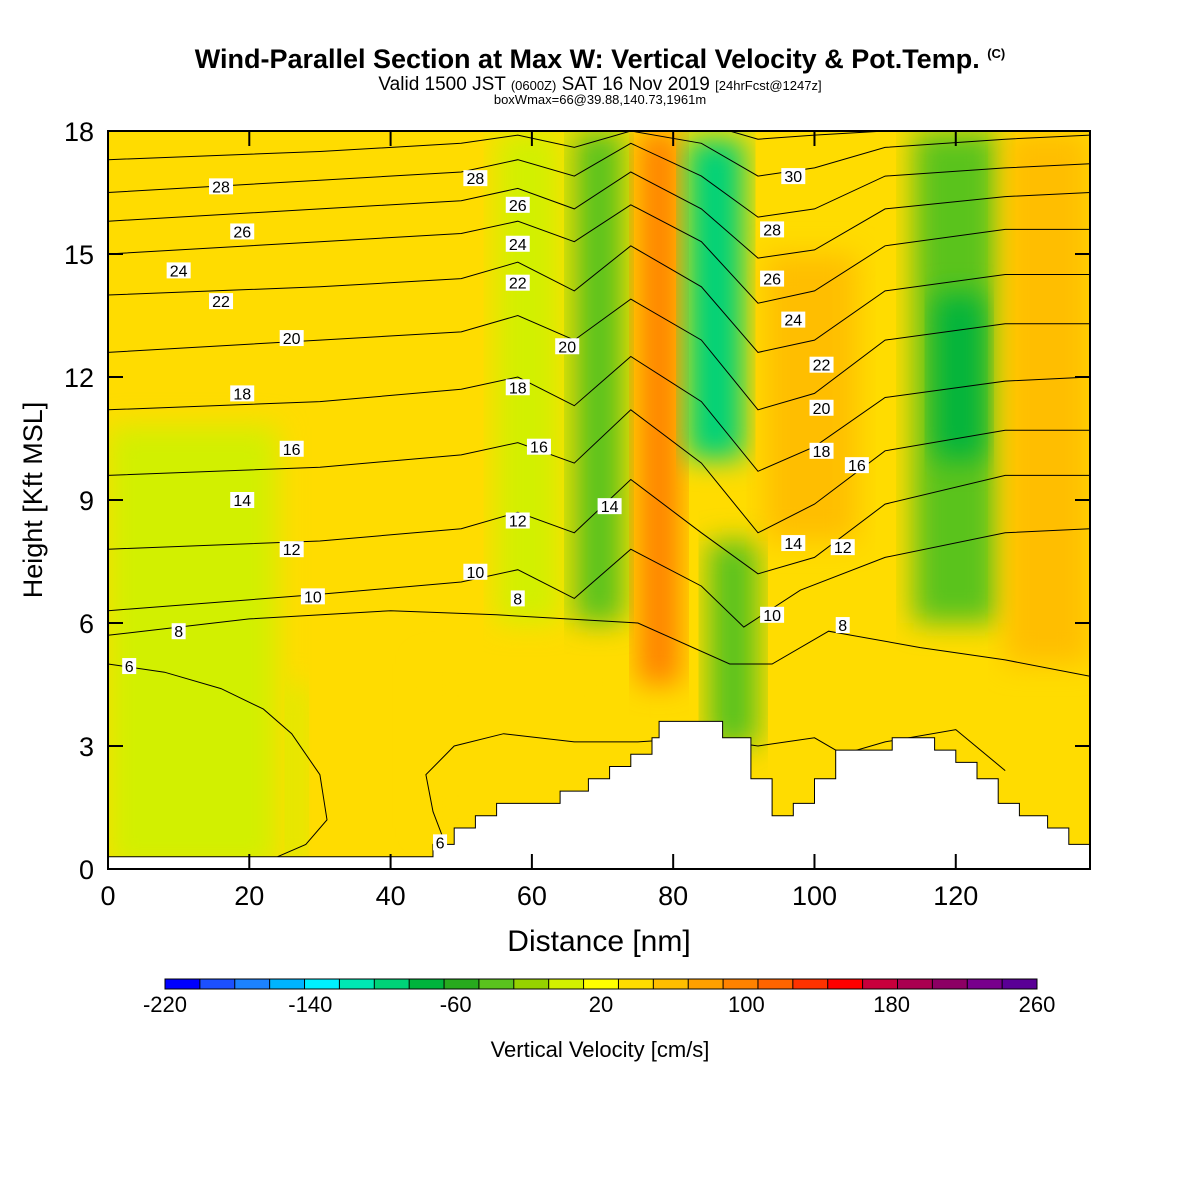  What do you see at coordinates (86, 870) in the screenshot?
I see `y-tick-label: 0` at bounding box center [86, 870].